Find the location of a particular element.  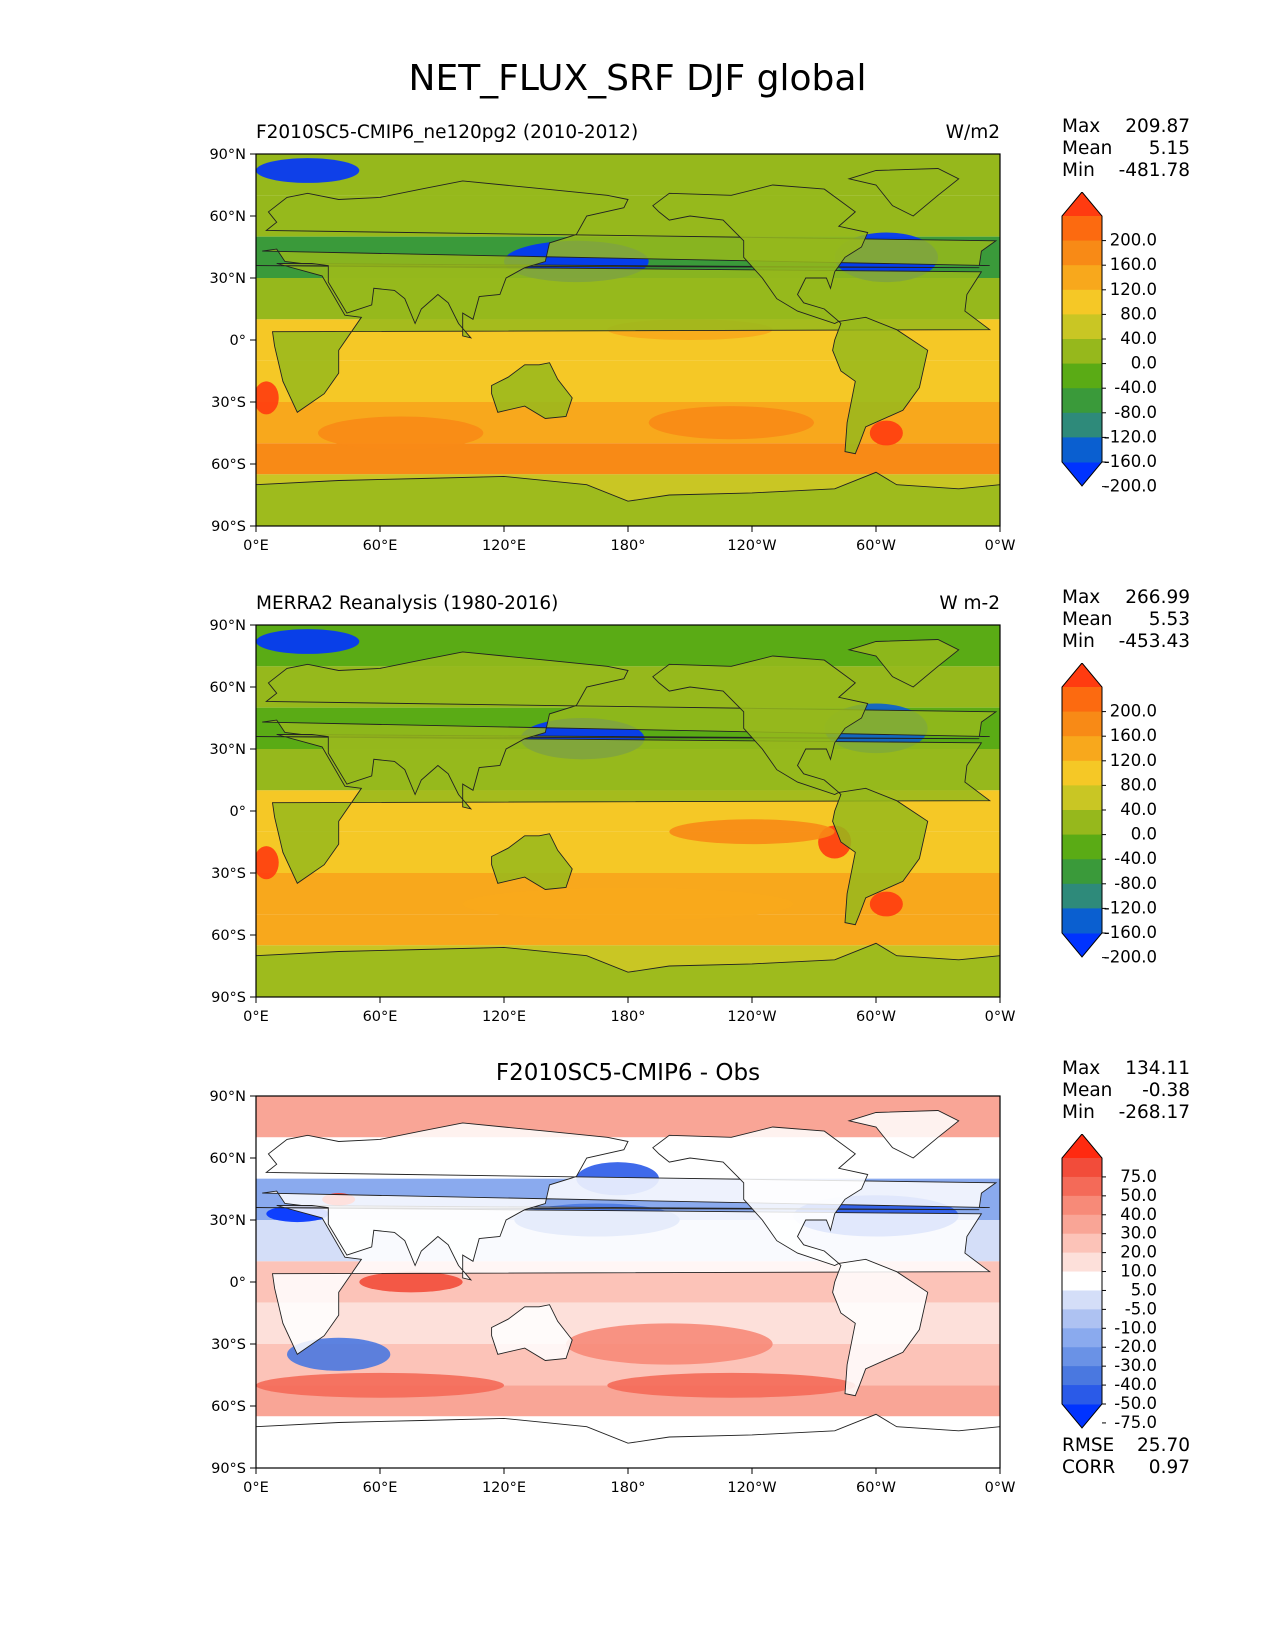

lat-tick-label: 90°N is located at coordinates (227, 155).